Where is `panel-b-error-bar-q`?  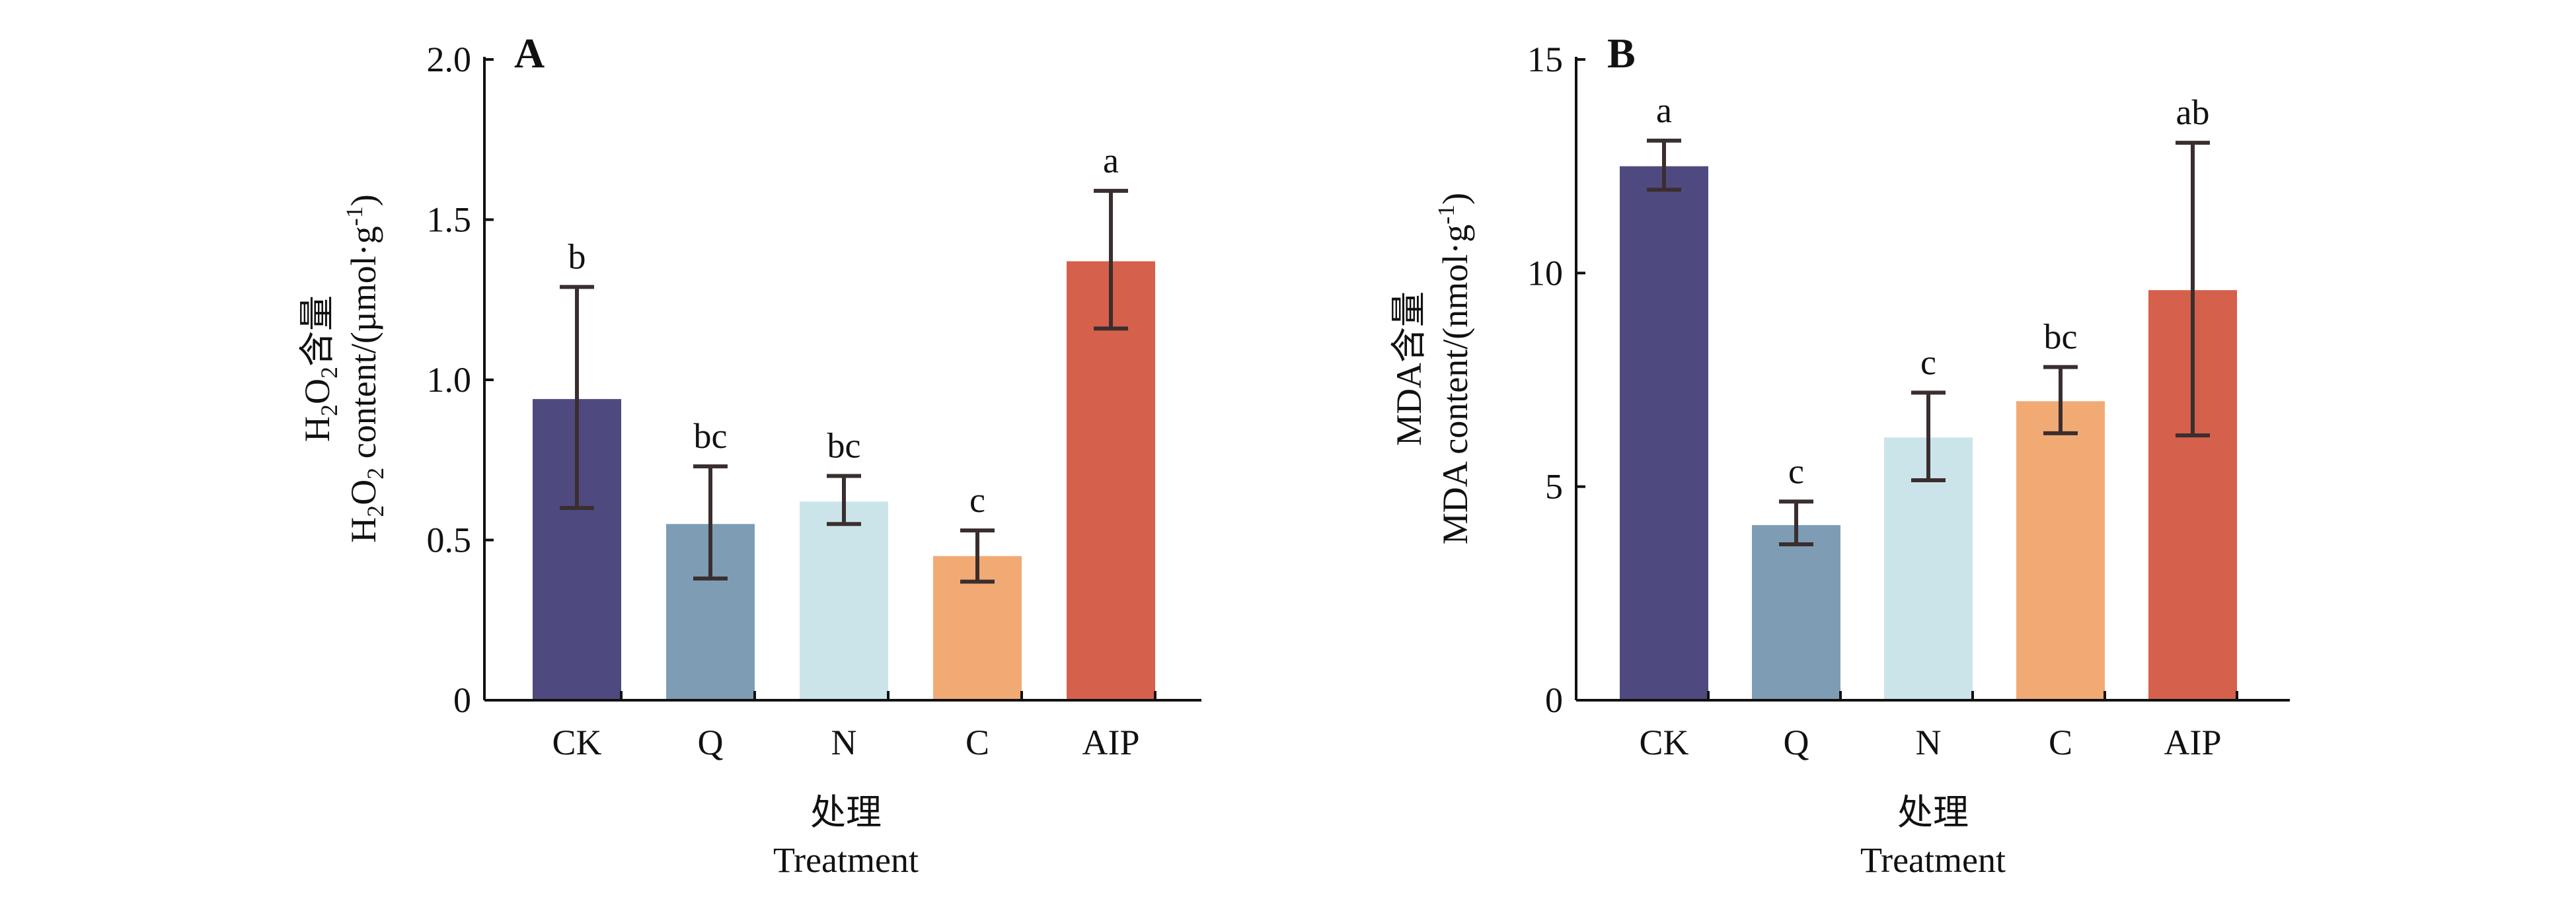
panel-b-error-bar-q is located at coordinates (1796, 522).